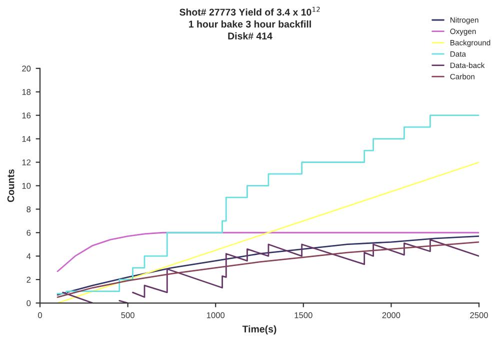 This screenshot has height=342, width=500. What do you see at coordinates (26, 92) in the screenshot?
I see `y-tick-label: 18` at bounding box center [26, 92].